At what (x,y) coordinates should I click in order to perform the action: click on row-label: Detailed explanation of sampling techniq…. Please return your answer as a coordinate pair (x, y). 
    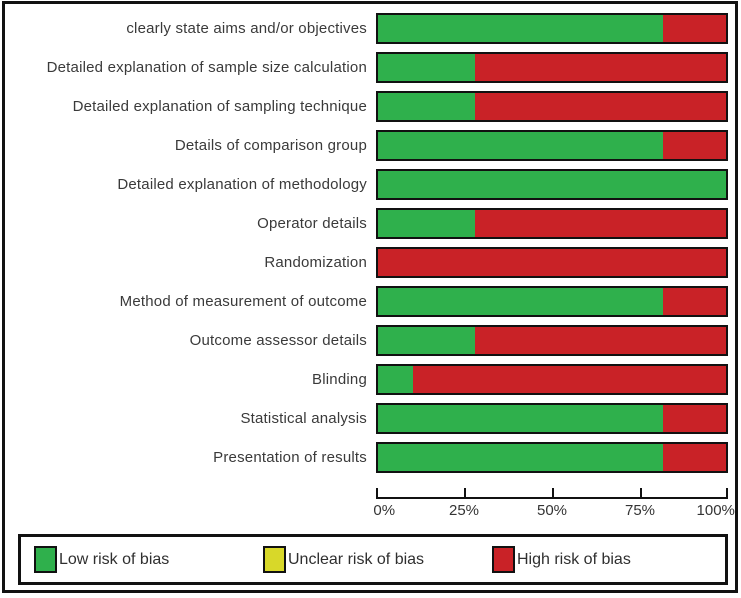
    Looking at the image, I should click on (219, 106).